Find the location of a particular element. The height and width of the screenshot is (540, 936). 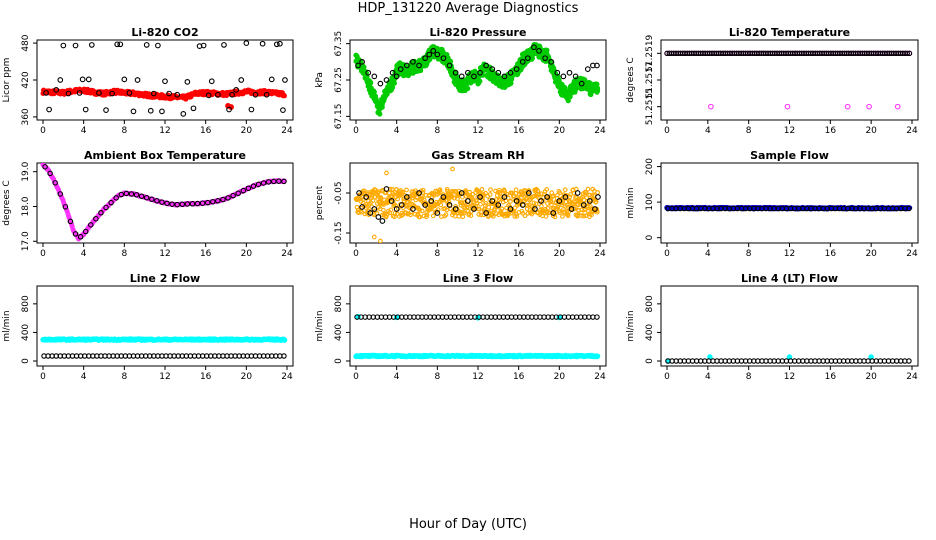

y-tick-label: 800 is located at coordinates (26, 303).